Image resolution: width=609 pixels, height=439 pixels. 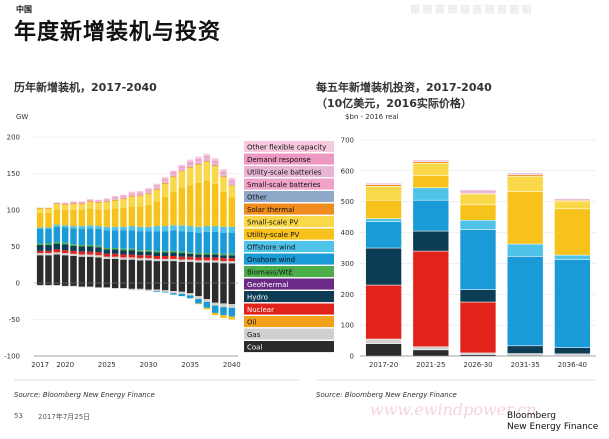 What do you see at coordinates (260, 310) in the screenshot?
I see `legend-label-nuclear: Nuclear` at bounding box center [260, 310].